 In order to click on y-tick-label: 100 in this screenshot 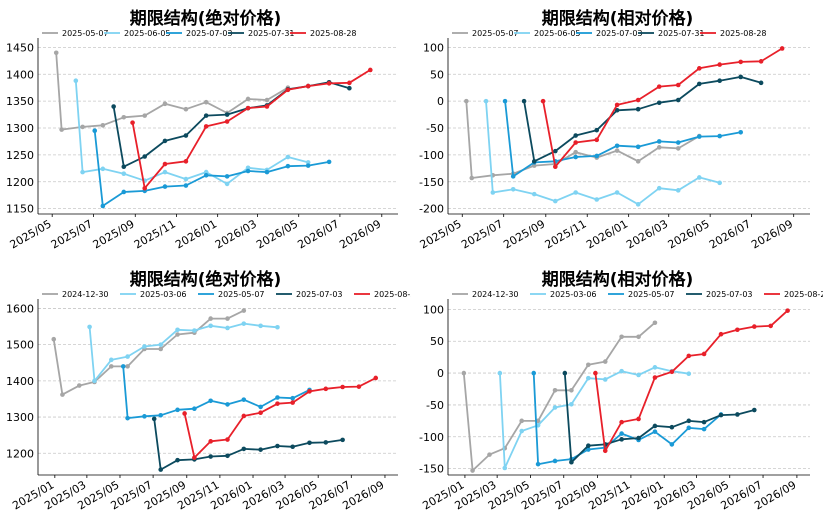, I will do `click(433, 47)`.